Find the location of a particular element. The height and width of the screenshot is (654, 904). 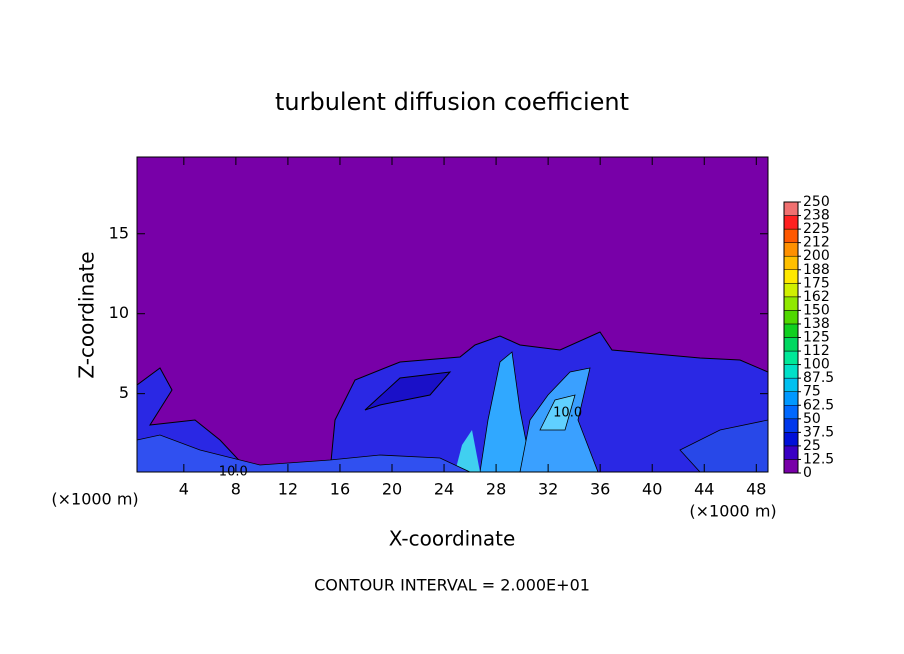

x-tick-label: 16 is located at coordinates (340, 489).